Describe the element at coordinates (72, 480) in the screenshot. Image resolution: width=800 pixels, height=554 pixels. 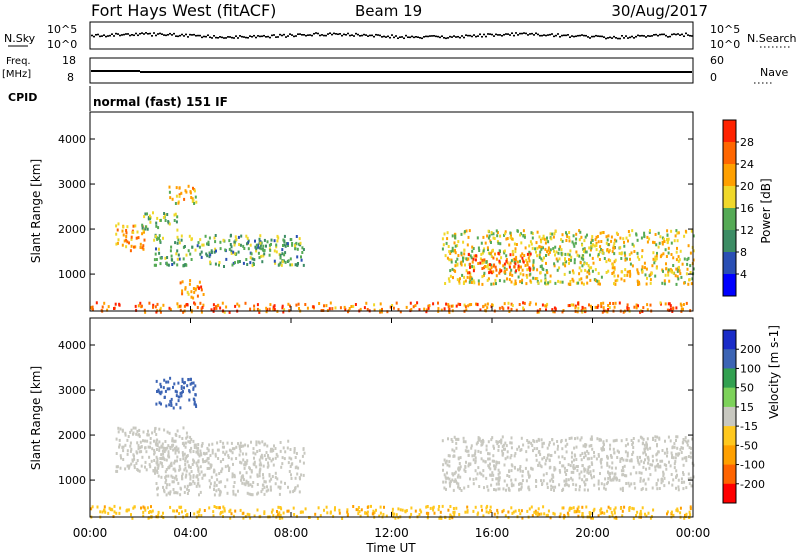
I see `ytick-label: 1000` at that location.